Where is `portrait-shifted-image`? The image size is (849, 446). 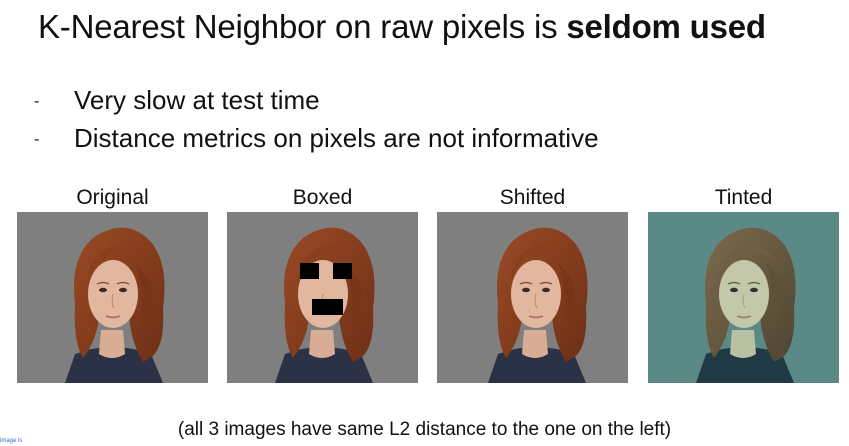 portrait-shifted-image is located at coordinates (532, 297).